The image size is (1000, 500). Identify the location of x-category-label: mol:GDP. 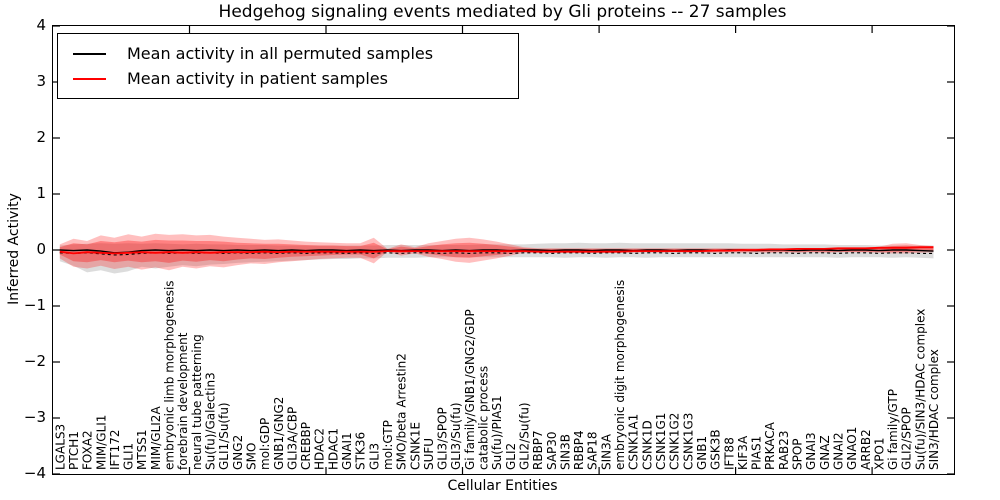
(265, 444).